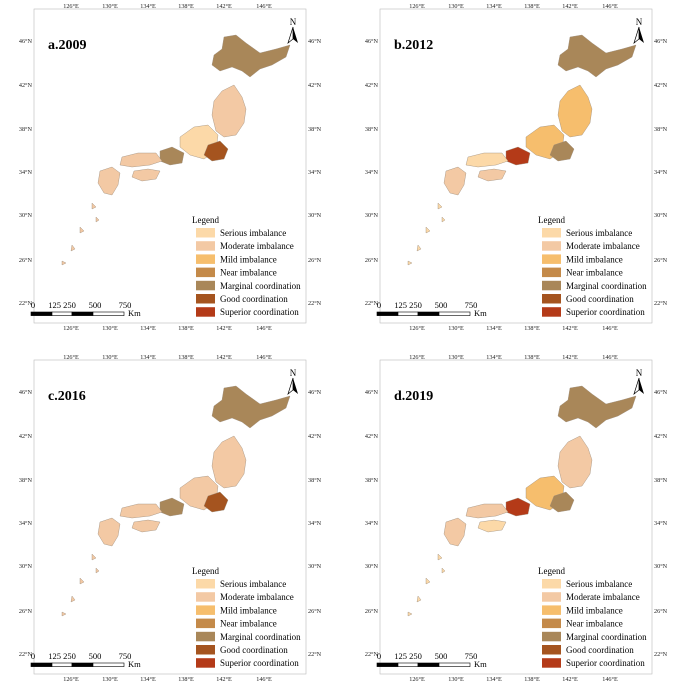 The width and height of the screenshot is (685, 700). Describe the element at coordinates (254, 299) in the screenshot. I see `legend-label: Good coordination` at that location.